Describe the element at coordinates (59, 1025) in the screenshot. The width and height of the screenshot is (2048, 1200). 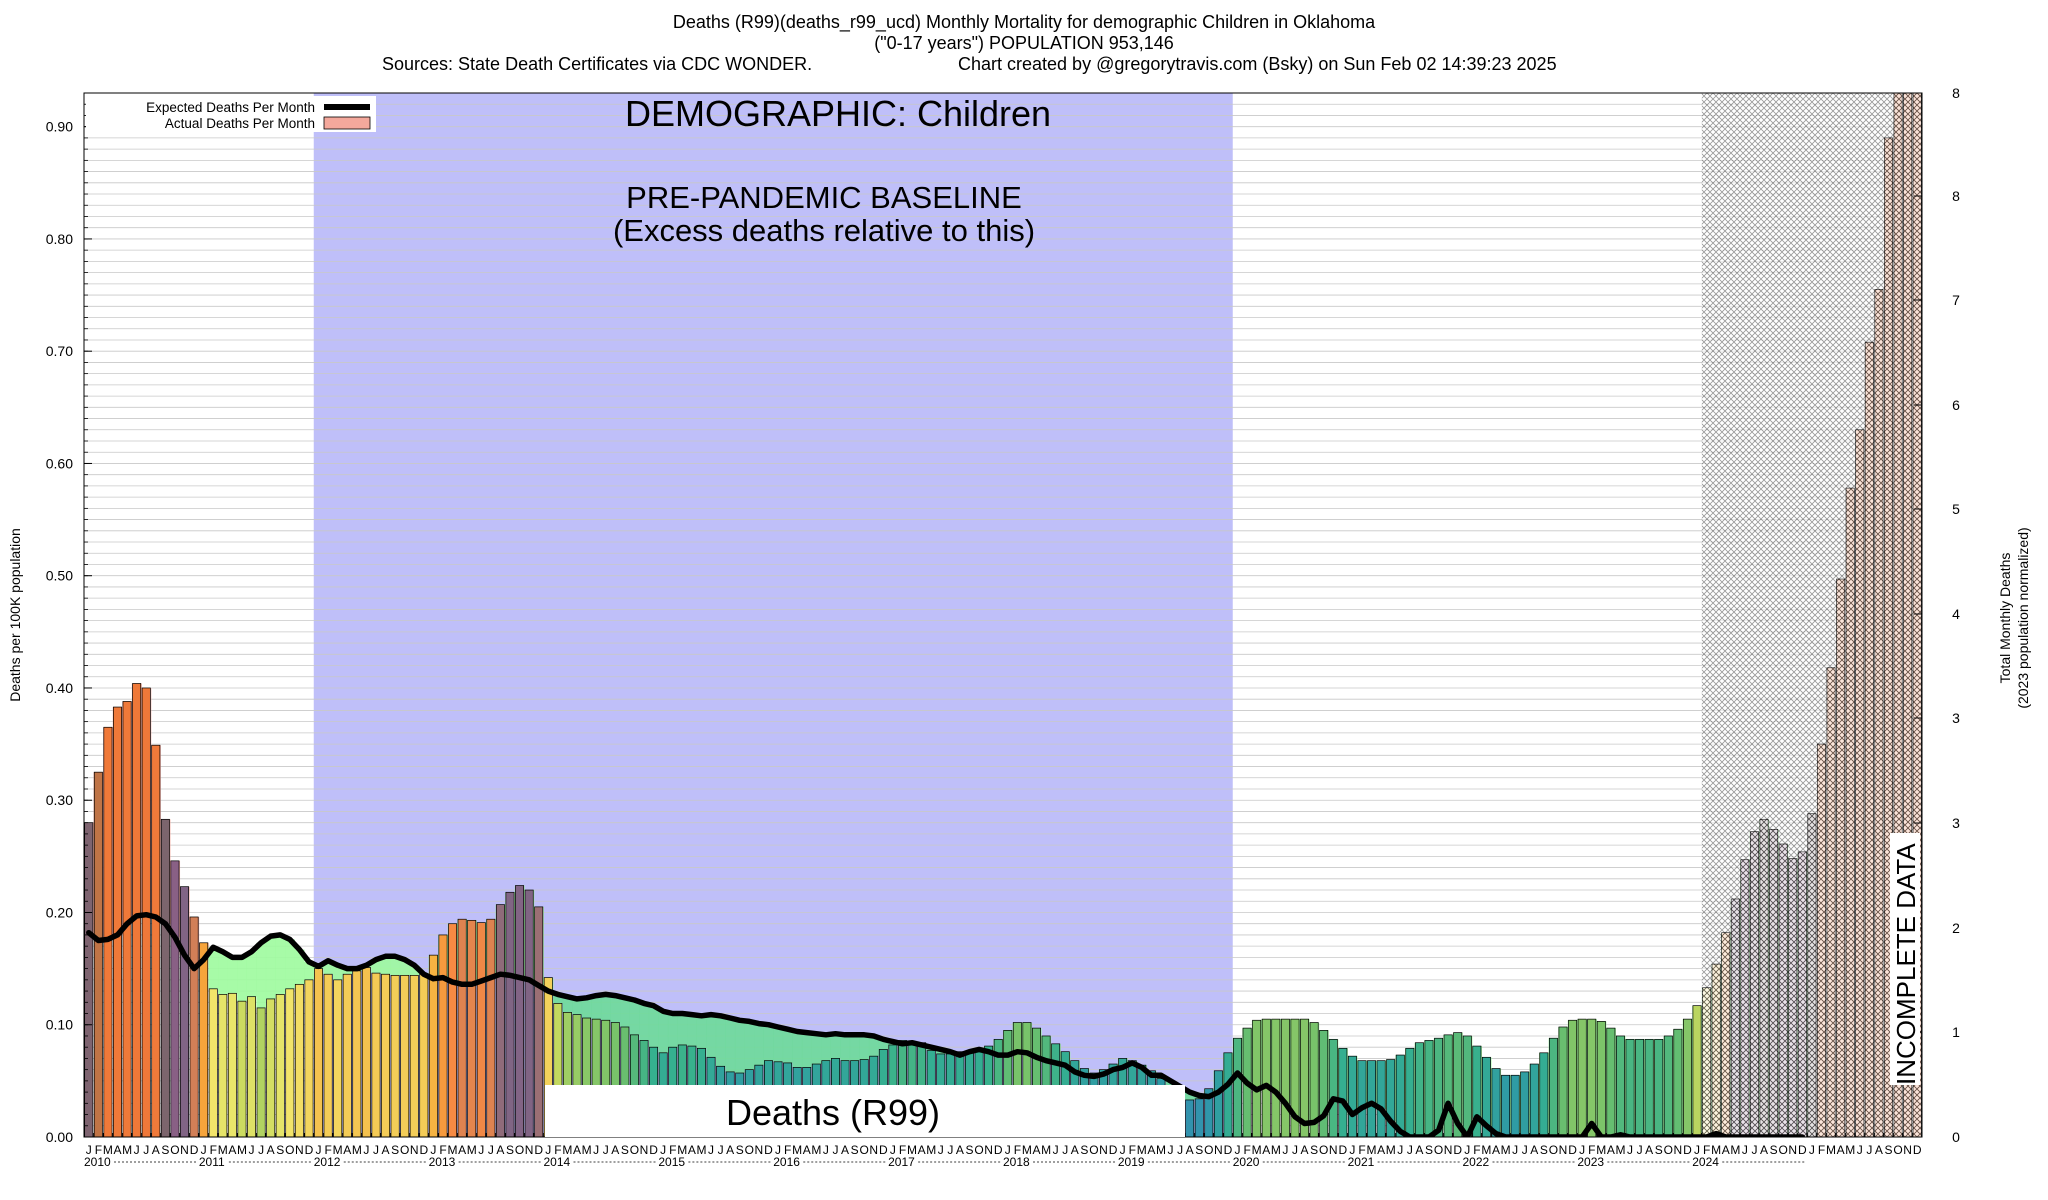
I see `y-tick-label: 0.10` at that location.